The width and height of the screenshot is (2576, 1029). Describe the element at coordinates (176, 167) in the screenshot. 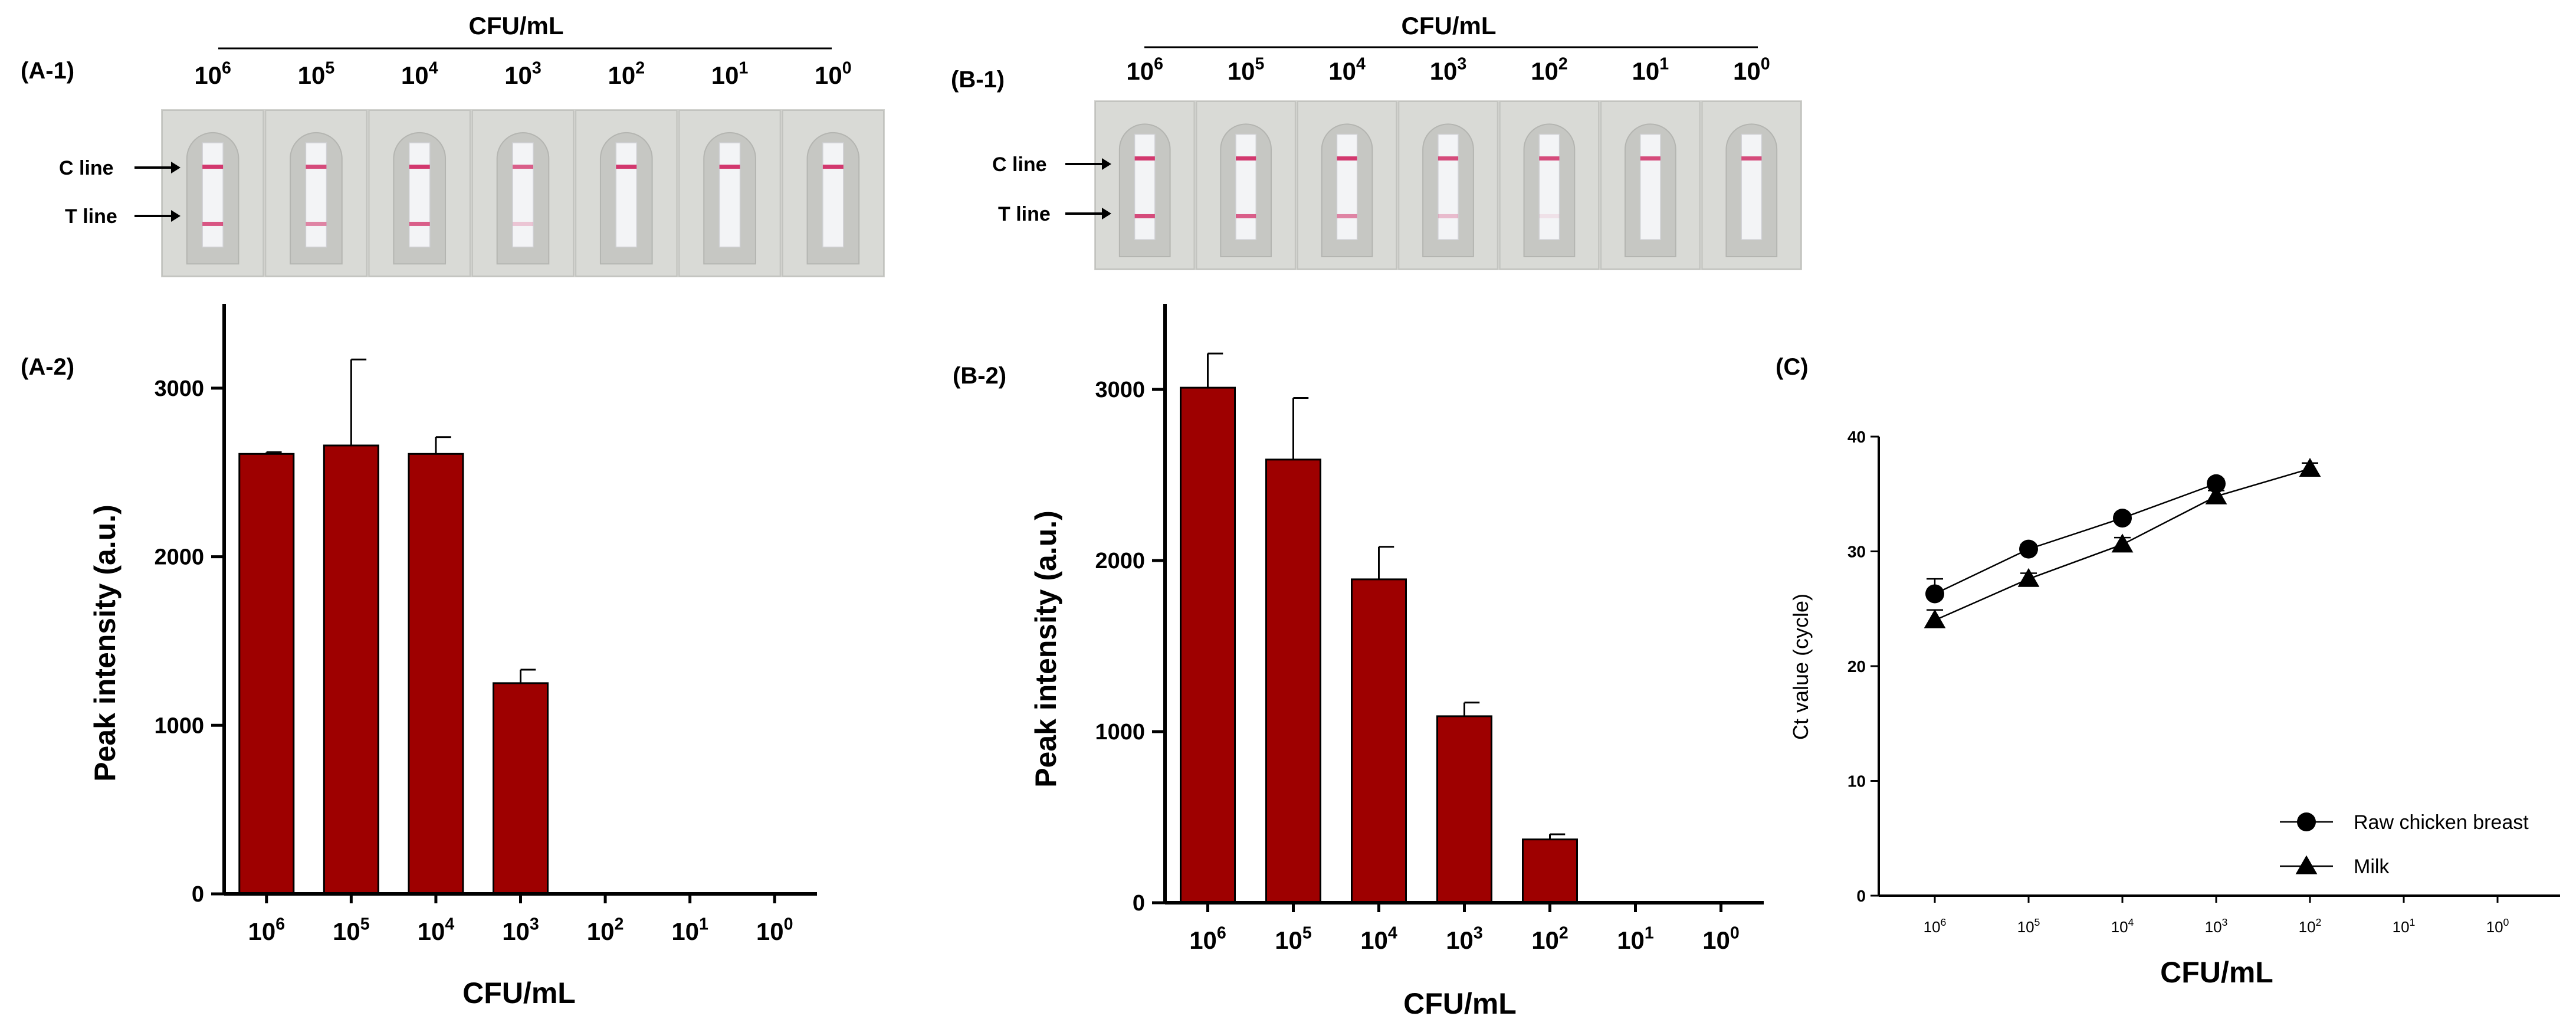

I see `c-line-arrowhead-a1` at that location.